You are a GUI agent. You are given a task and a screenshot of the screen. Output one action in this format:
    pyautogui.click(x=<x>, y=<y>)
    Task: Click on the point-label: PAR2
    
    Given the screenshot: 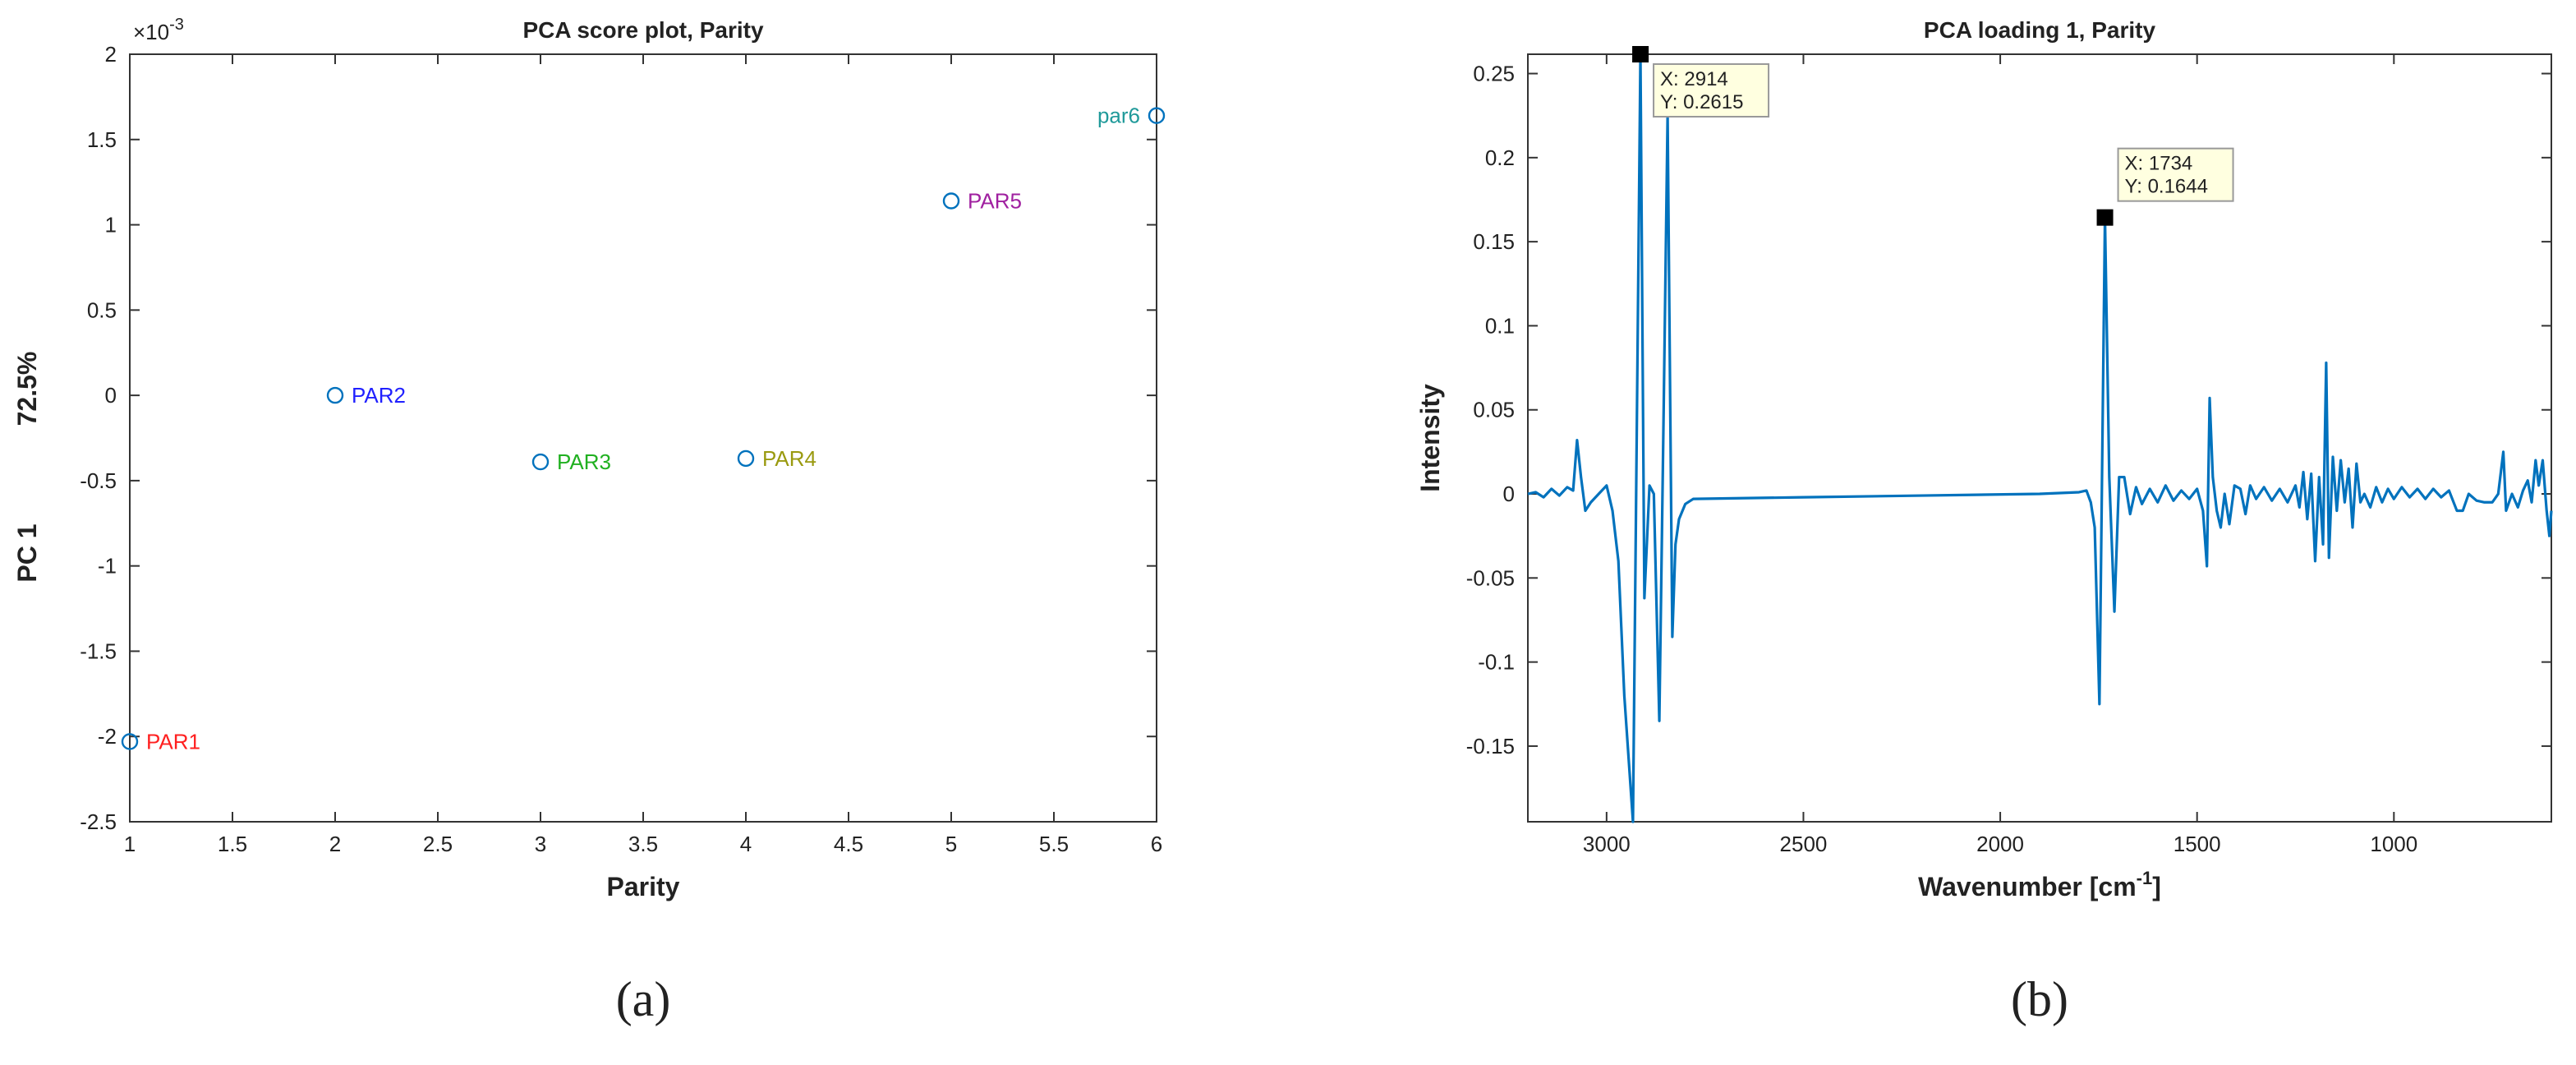 What is the action you would take?
    pyautogui.click(x=379, y=395)
    